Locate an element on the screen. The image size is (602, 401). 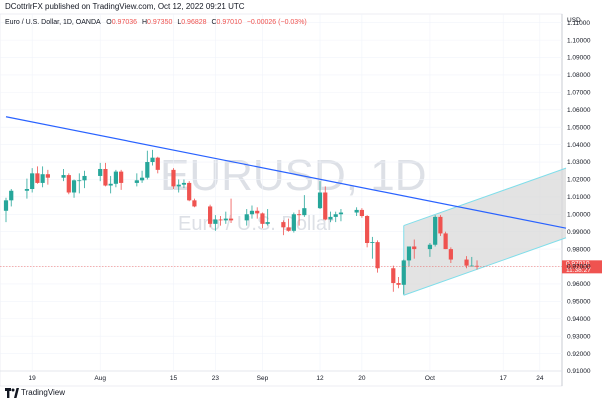
y-tick-label: 1.11000 is located at coordinates (578, 23).